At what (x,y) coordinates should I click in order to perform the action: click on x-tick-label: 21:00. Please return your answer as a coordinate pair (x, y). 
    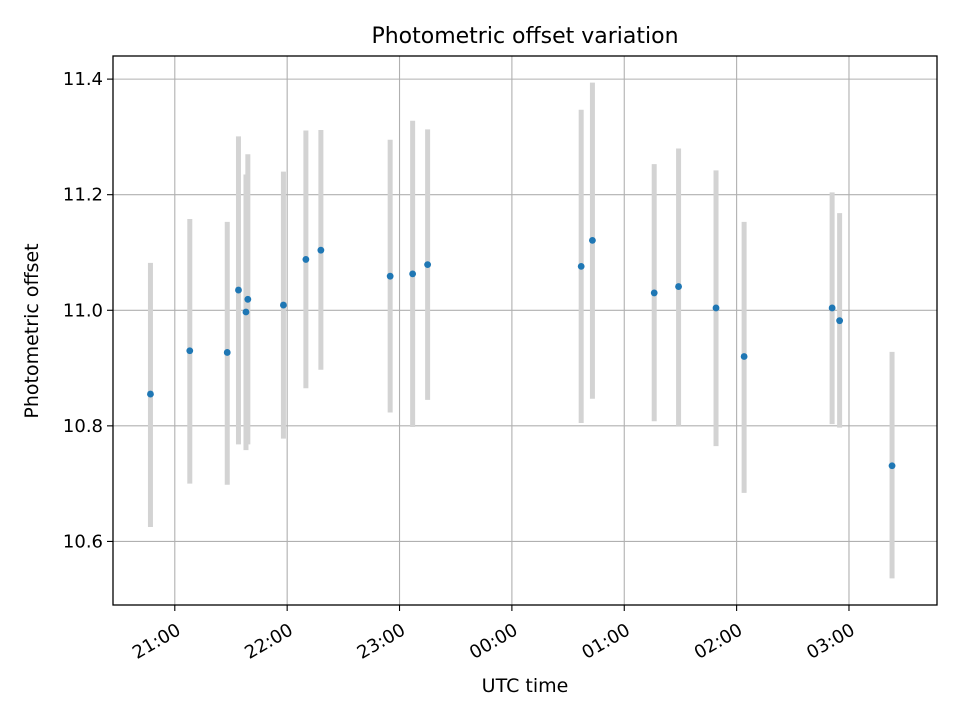
    Looking at the image, I should click on (156, 642).